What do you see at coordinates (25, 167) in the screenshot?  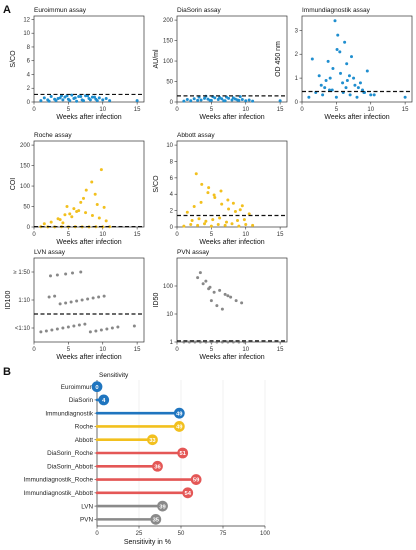 I see `y-tick-label: 150` at bounding box center [25, 167].